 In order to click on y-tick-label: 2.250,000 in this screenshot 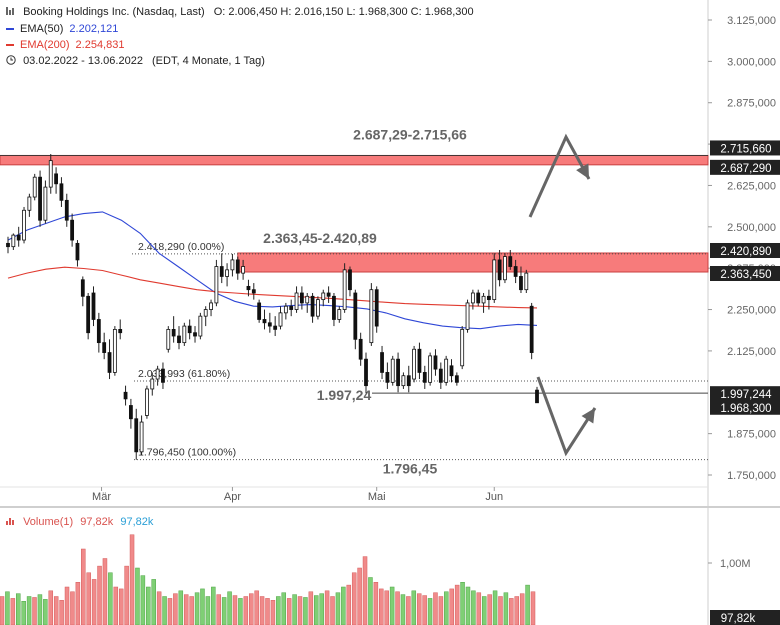, I will do `click(751, 311)`.